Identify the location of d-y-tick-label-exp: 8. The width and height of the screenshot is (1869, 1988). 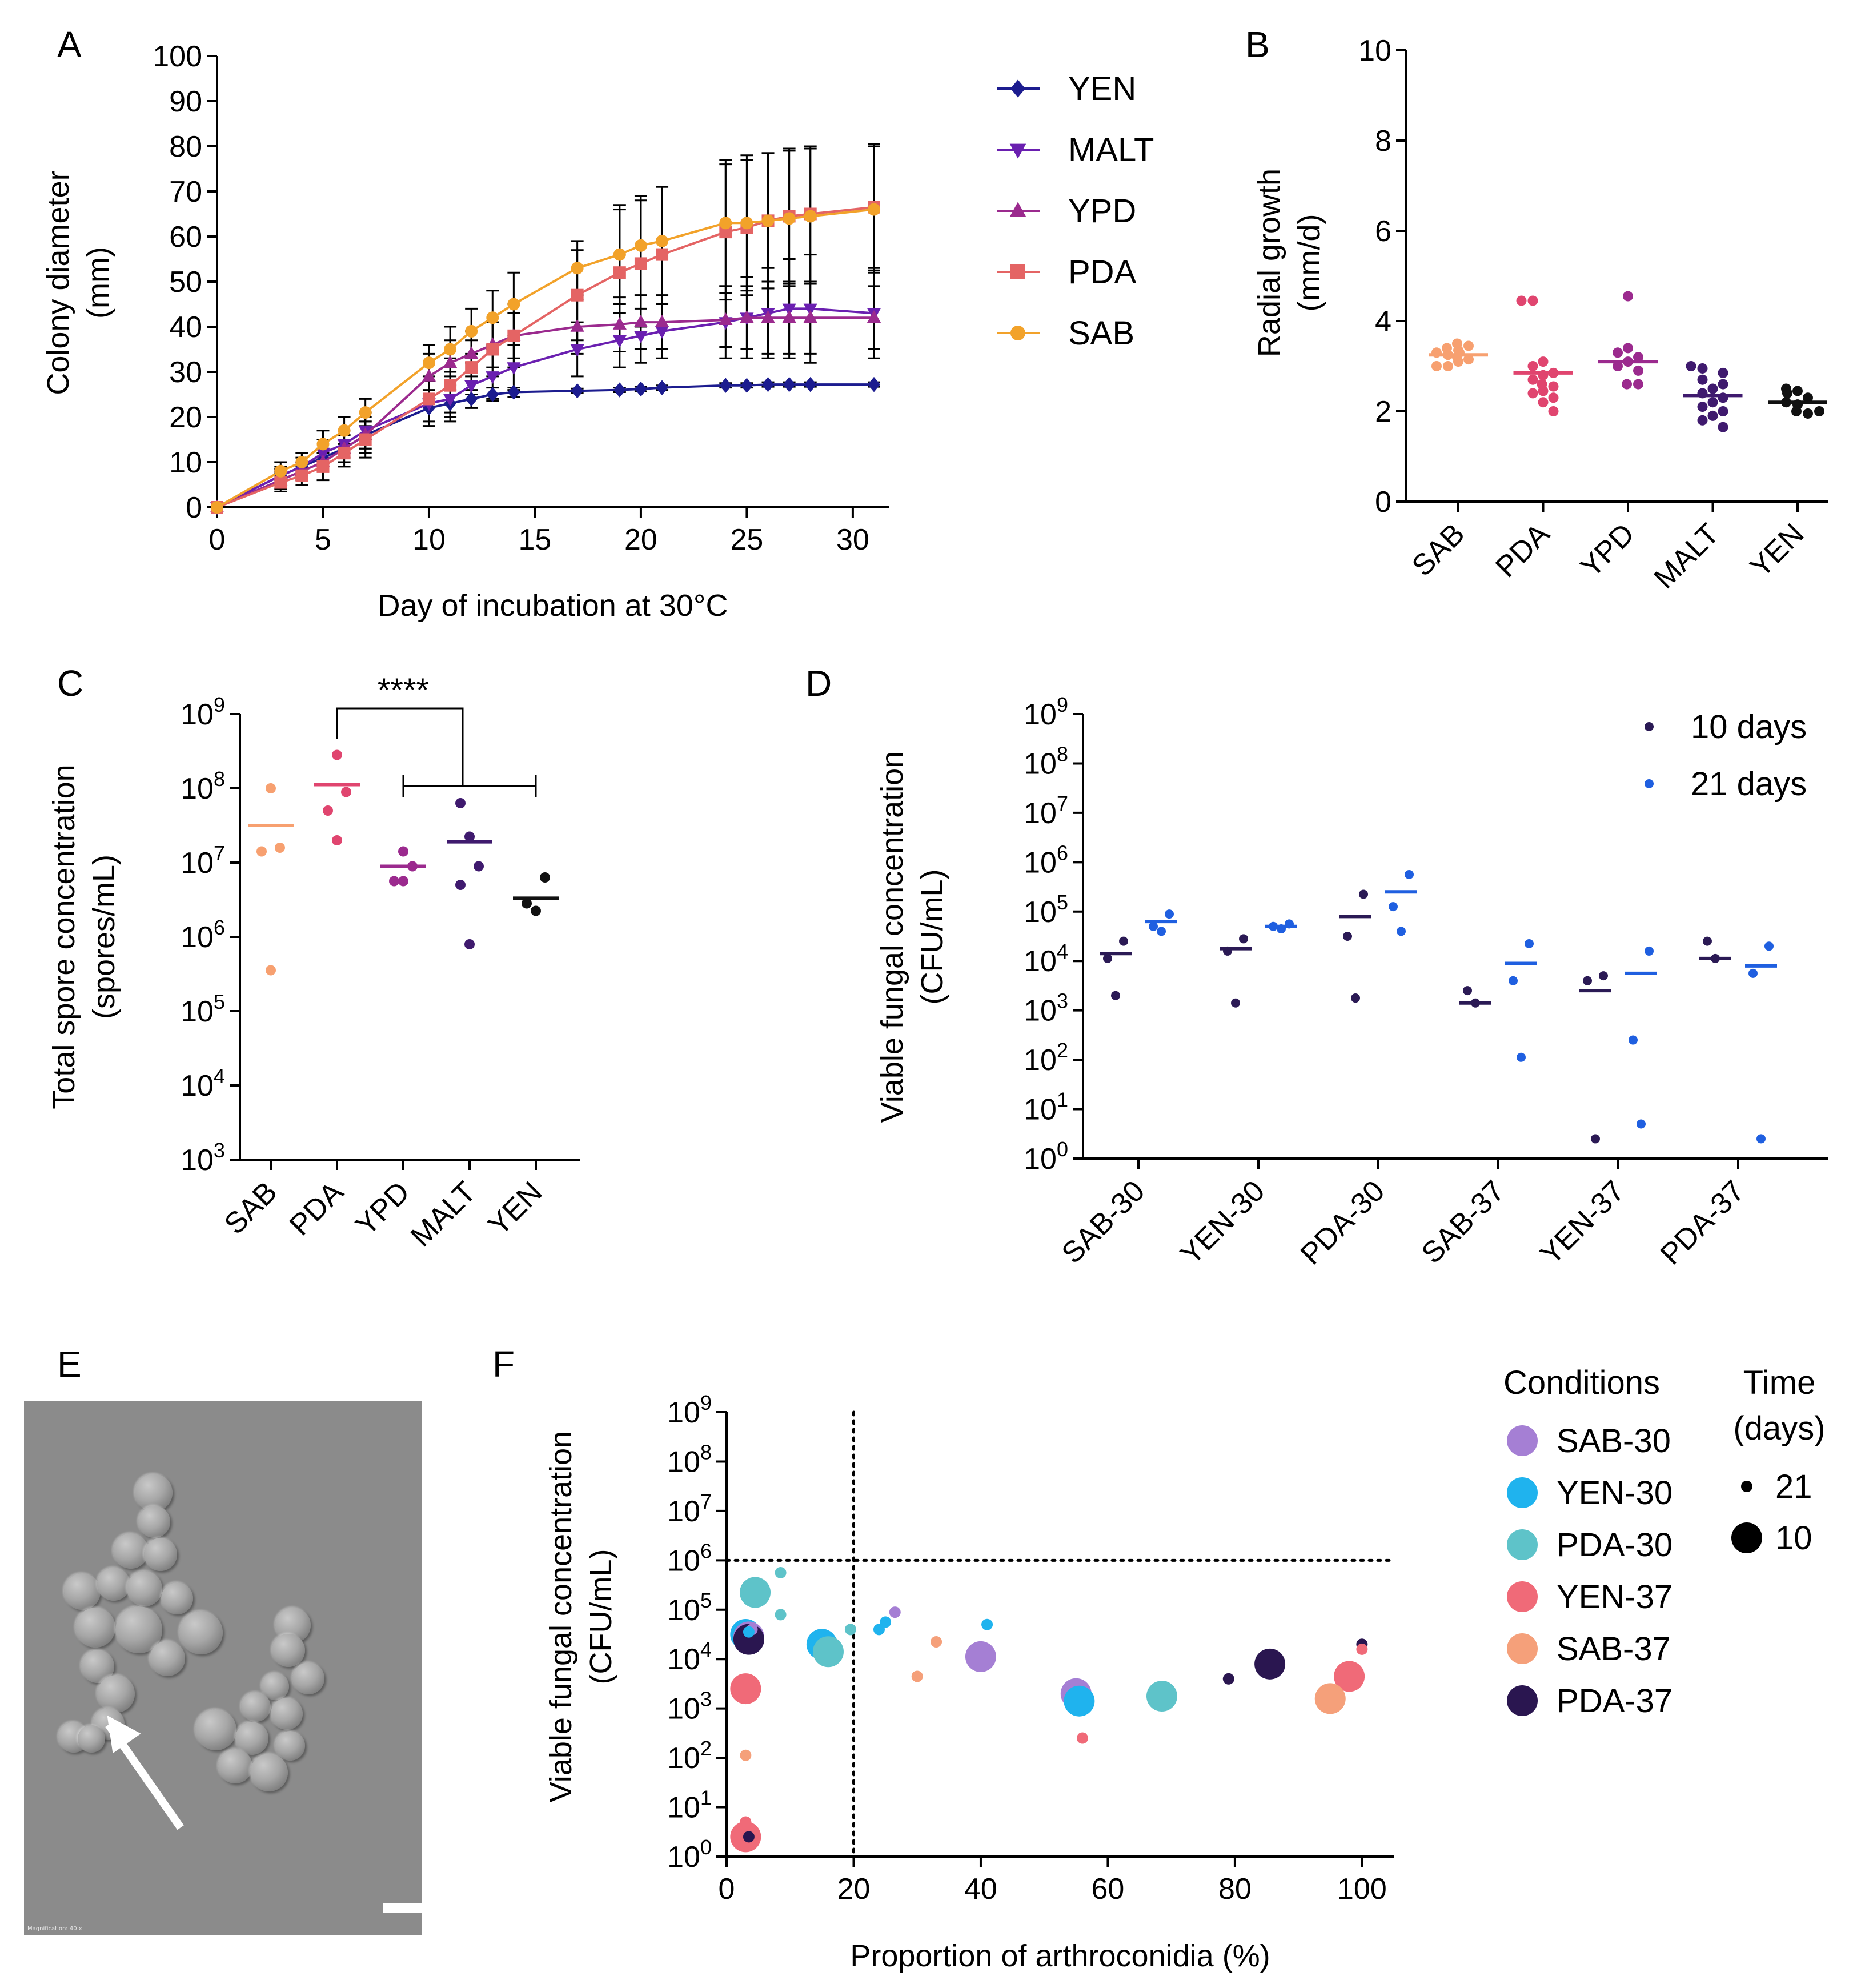
(1062, 753).